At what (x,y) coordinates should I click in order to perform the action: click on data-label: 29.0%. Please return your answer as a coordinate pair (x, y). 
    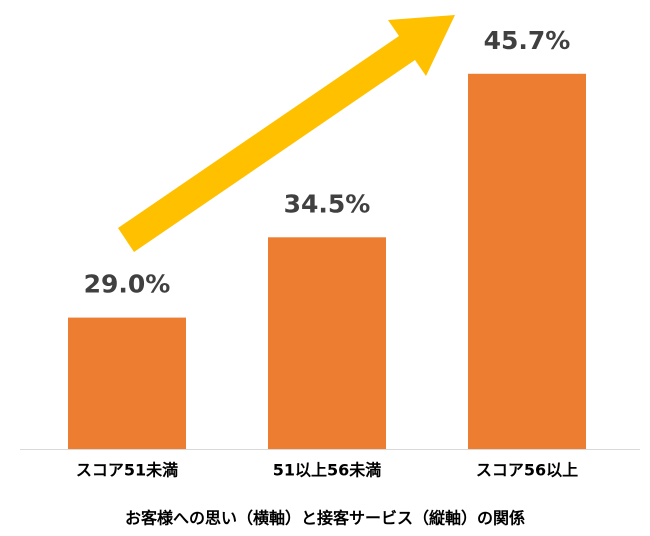
    Looking at the image, I should click on (127, 284).